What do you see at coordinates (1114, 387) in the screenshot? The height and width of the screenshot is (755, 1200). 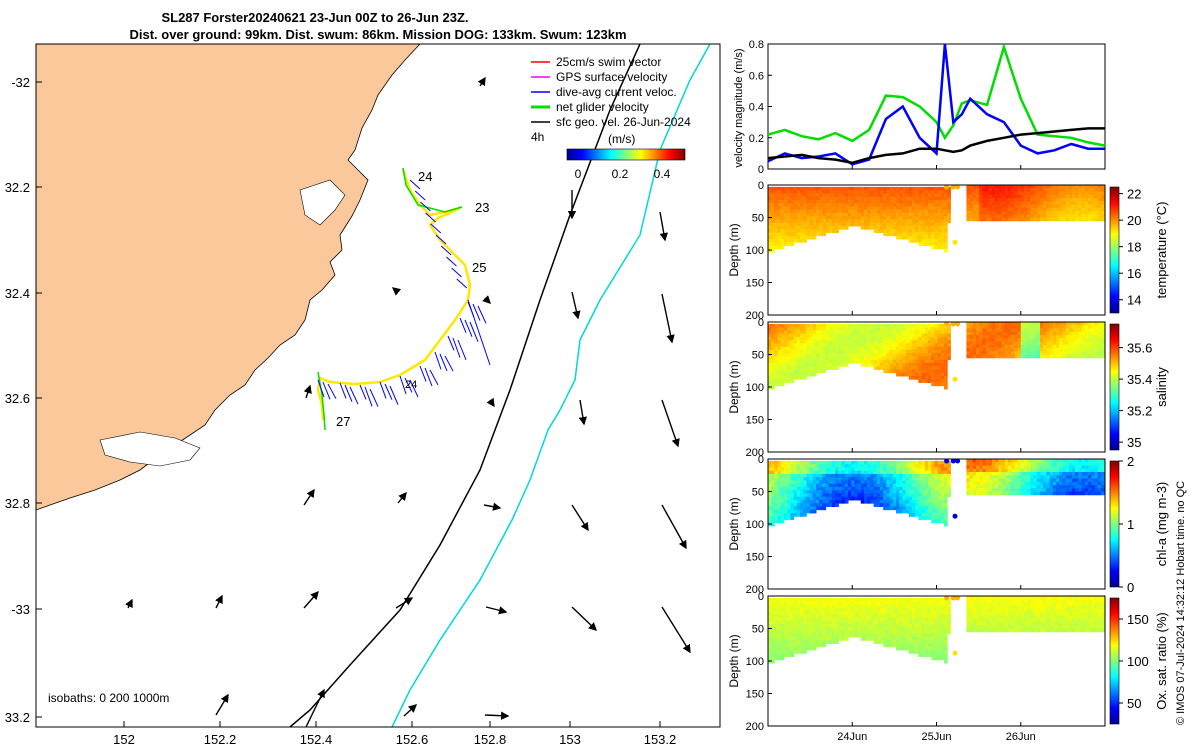 I see `section-colorbar` at bounding box center [1114, 387].